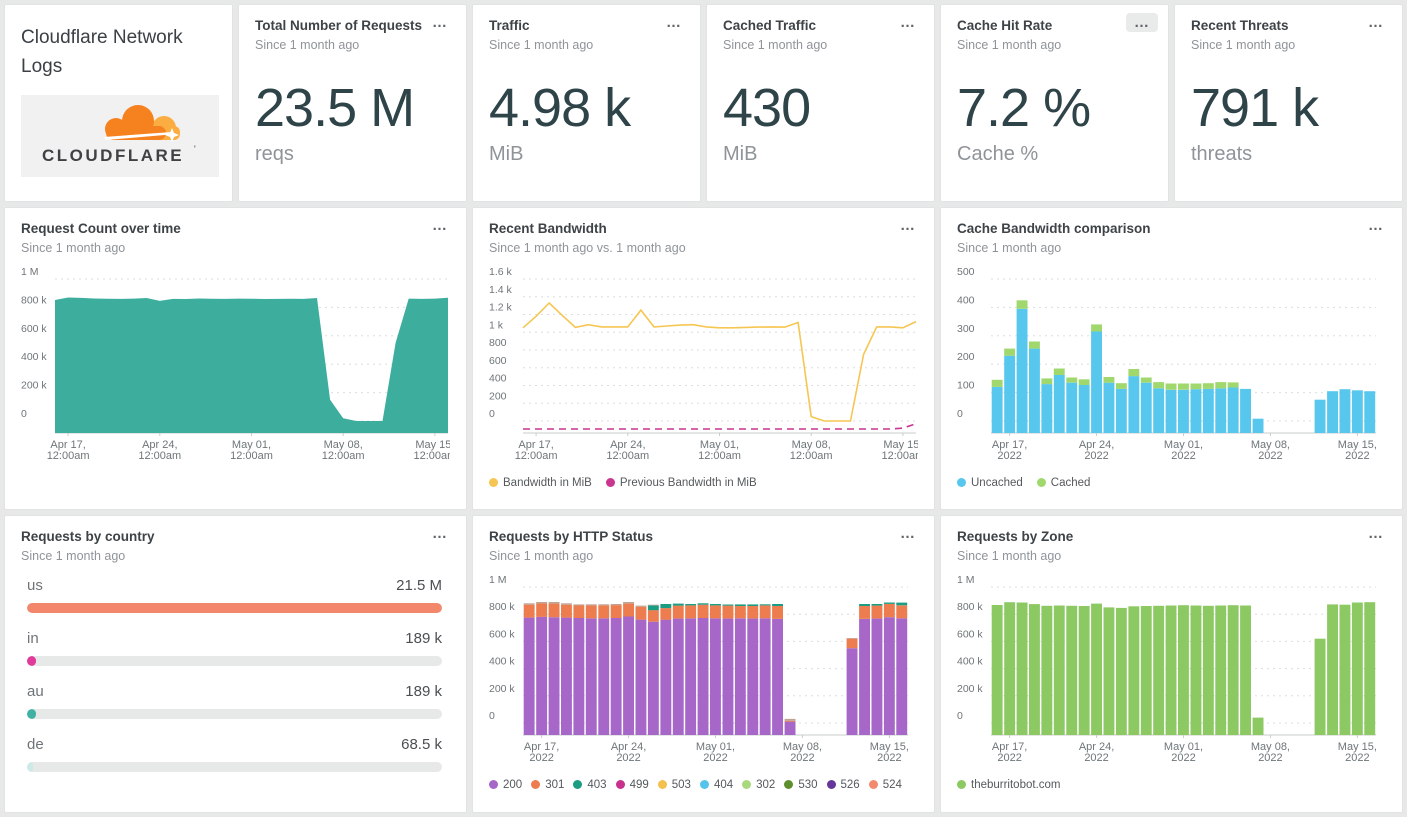 Image resolution: width=1407 pixels, height=817 pixels. What do you see at coordinates (770, 25) in the screenshot?
I see `panel-title: Cached Traffic` at bounding box center [770, 25].